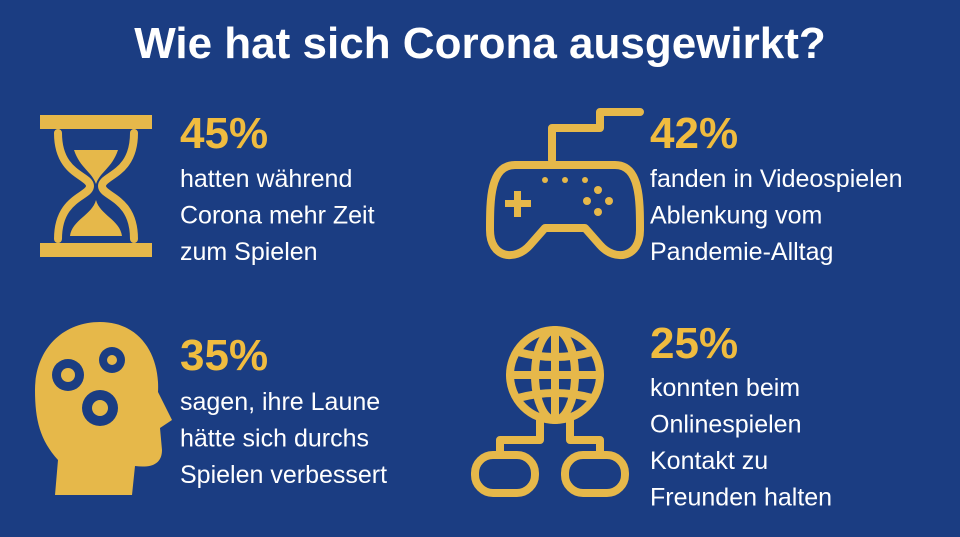  What do you see at coordinates (249, 252) in the screenshot?
I see `stat-text: zum Spielen` at bounding box center [249, 252].